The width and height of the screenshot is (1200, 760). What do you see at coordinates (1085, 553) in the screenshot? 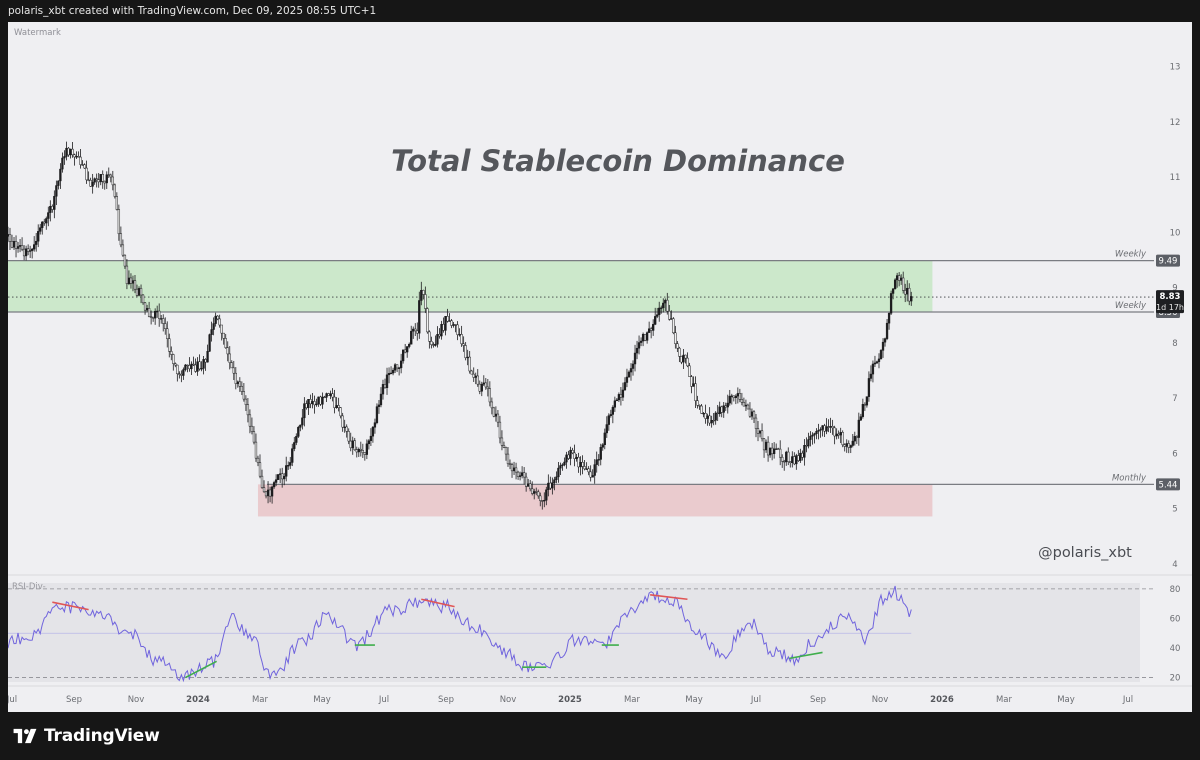
I see `author-tag: @polaris_xbt` at bounding box center [1085, 553].